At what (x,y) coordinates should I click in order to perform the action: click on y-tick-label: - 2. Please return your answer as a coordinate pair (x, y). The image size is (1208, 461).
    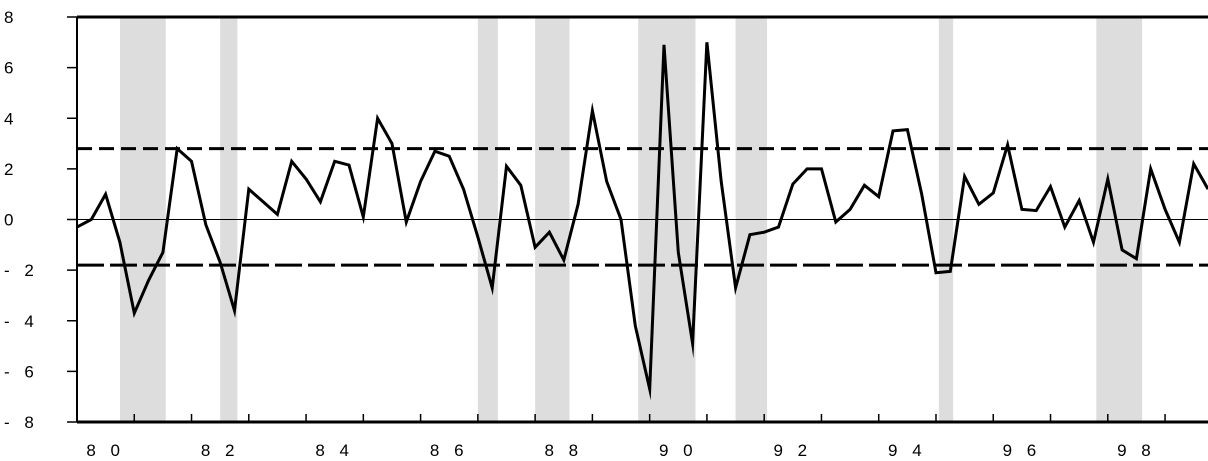
    Looking at the image, I should click on (21, 270).